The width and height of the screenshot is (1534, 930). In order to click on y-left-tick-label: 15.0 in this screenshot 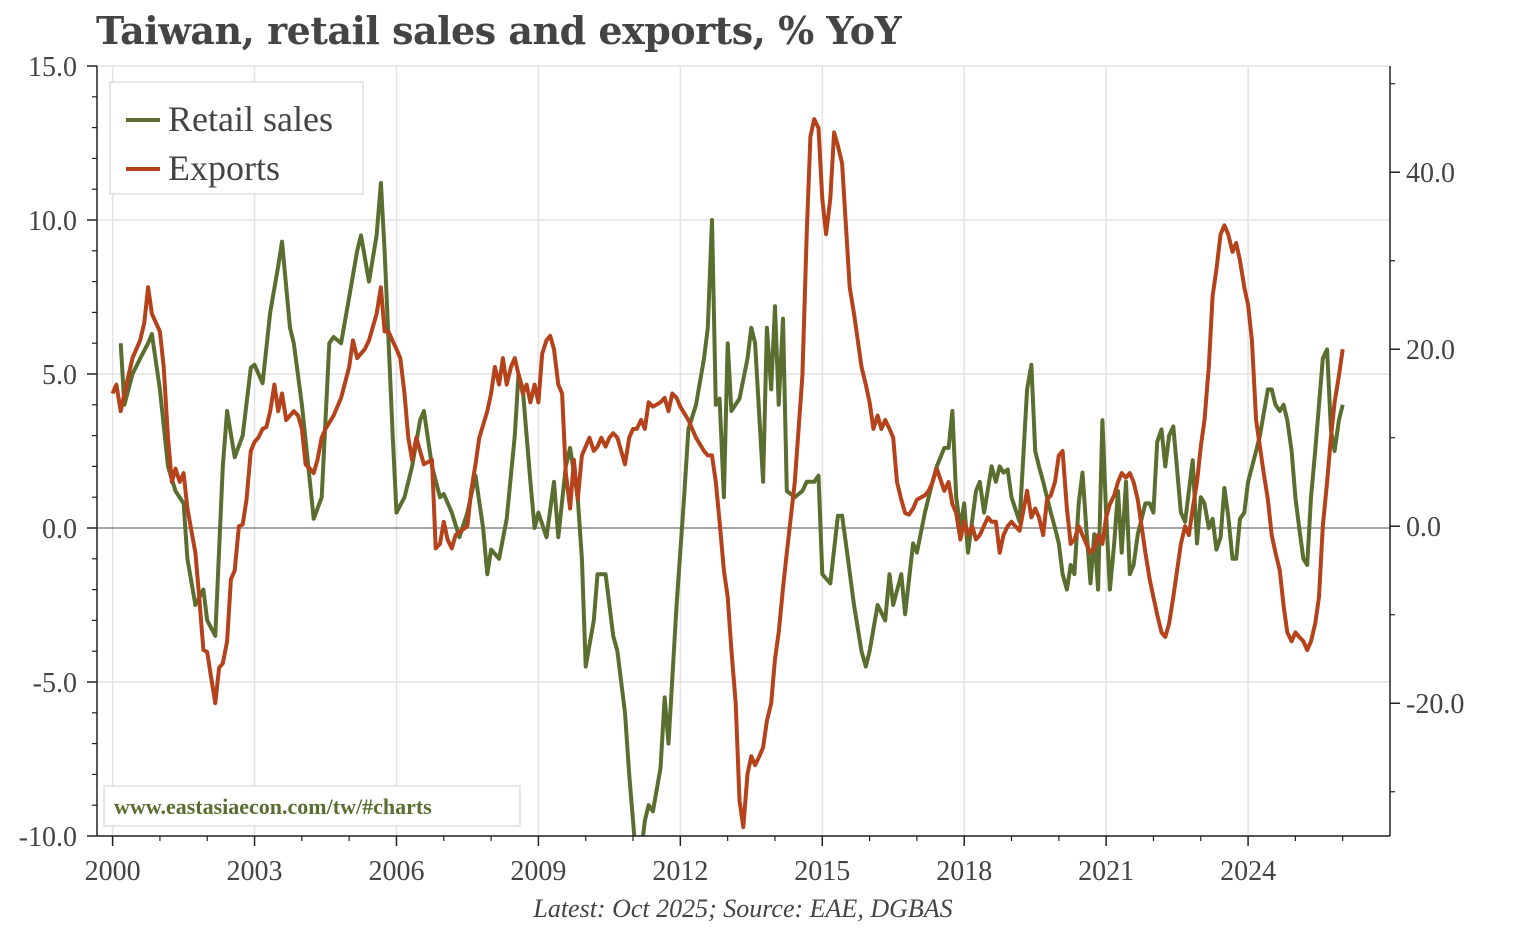, I will do `click(52, 67)`.